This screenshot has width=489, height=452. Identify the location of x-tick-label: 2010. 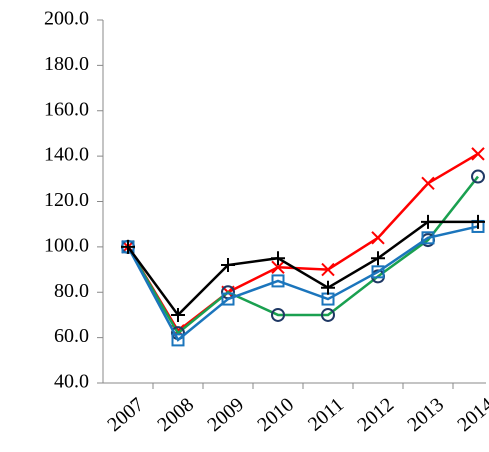
(275, 414).